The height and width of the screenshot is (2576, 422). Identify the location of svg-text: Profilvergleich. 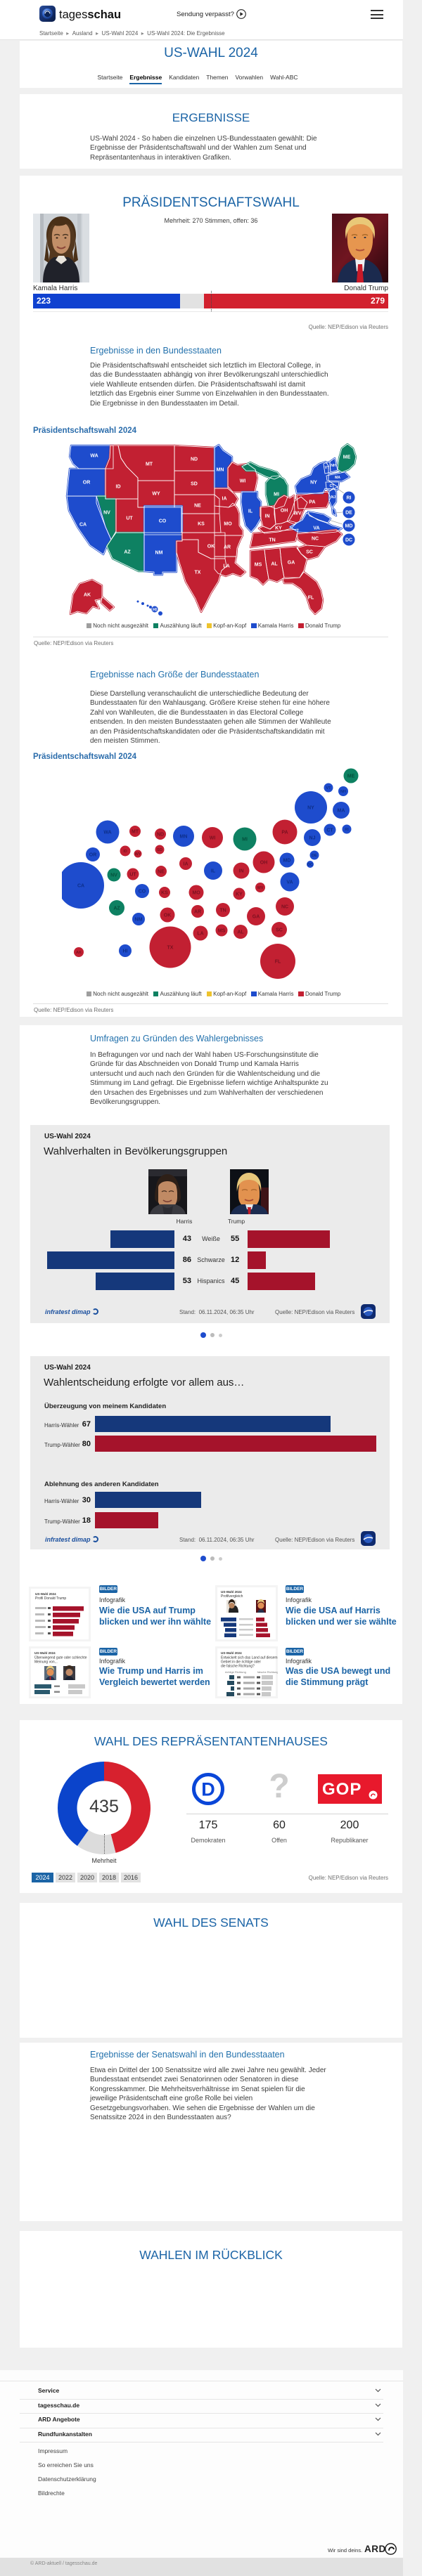
(232, 1596).